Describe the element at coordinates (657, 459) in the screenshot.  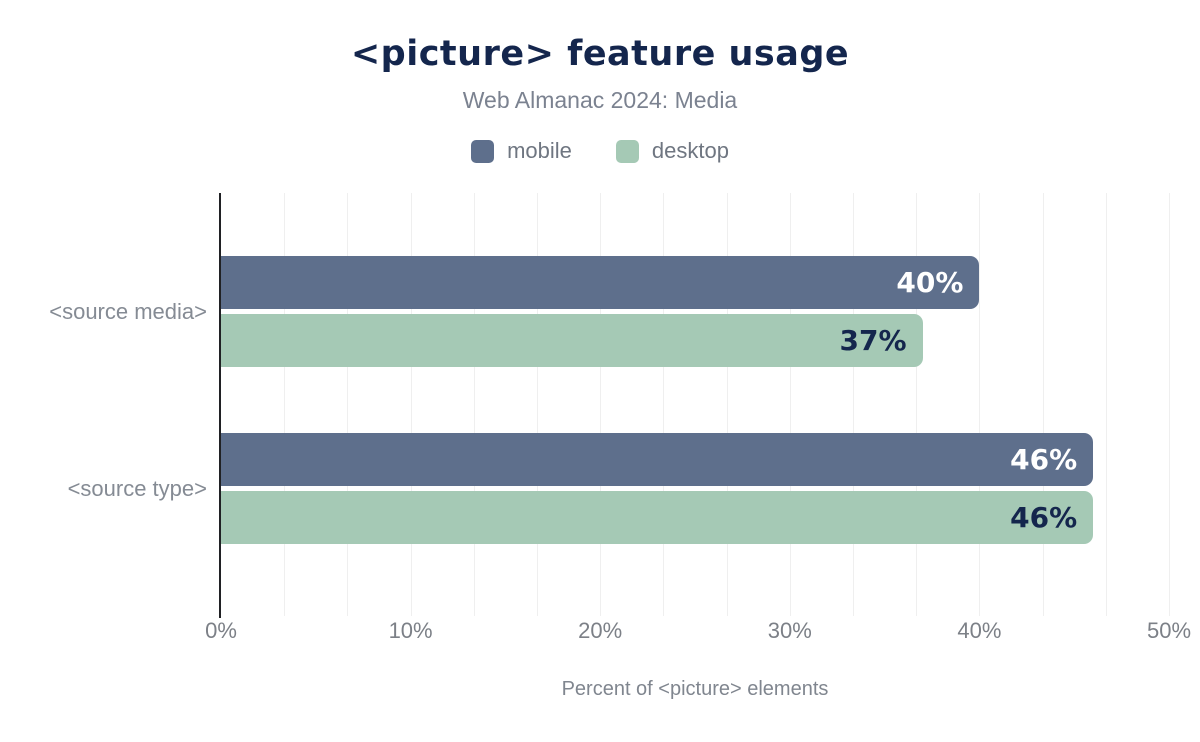
I see `bar-mobile-source-type: 46%` at that location.